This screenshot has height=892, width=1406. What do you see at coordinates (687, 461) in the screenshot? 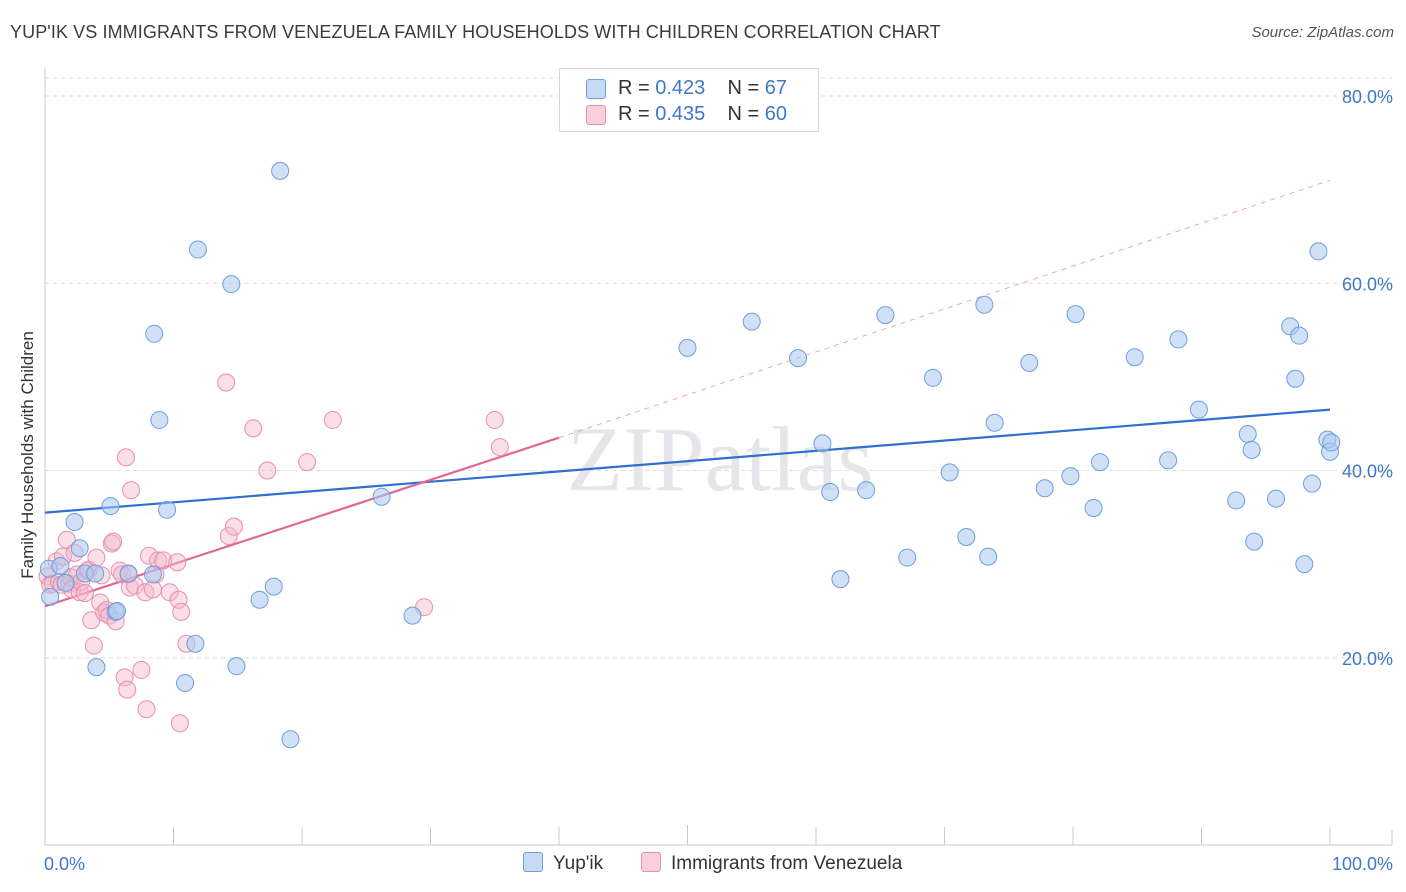
I see `trend-line-yupik` at bounding box center [687, 461].